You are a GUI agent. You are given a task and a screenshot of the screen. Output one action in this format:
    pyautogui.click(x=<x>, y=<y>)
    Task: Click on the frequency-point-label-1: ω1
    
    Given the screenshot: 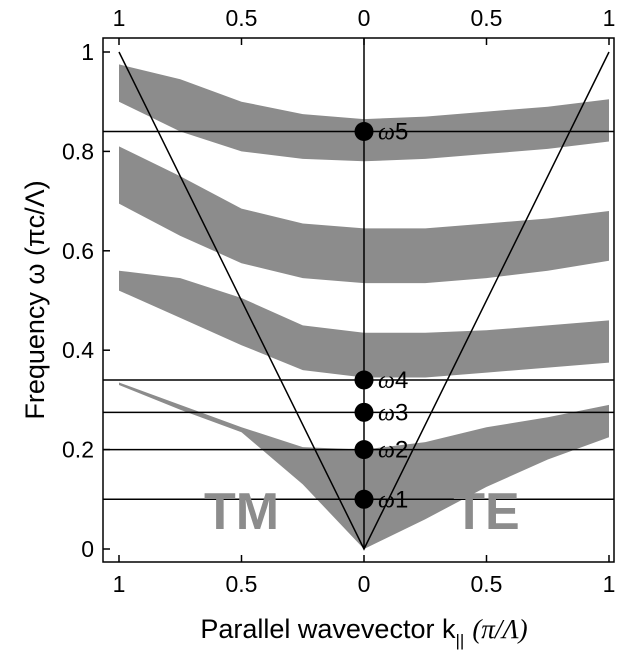 What is the action you would take?
    pyautogui.click(x=393, y=499)
    